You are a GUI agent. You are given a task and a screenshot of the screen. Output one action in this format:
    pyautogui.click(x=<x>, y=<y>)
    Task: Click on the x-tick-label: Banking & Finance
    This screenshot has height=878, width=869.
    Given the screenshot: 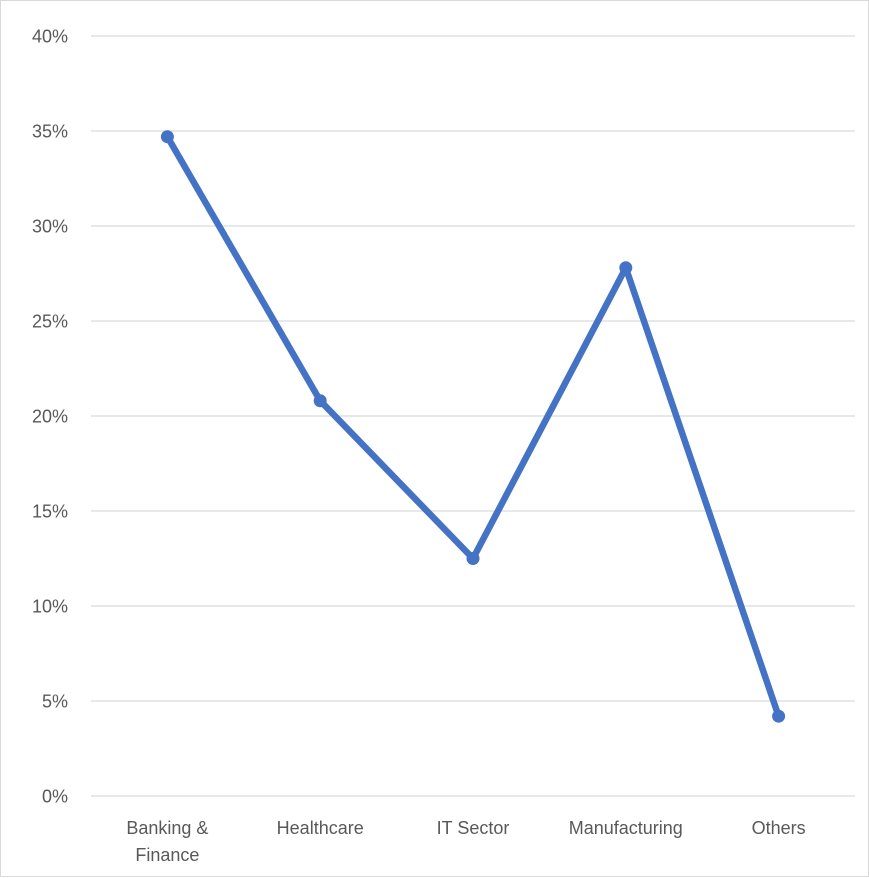 What is the action you would take?
    pyautogui.click(x=167, y=841)
    